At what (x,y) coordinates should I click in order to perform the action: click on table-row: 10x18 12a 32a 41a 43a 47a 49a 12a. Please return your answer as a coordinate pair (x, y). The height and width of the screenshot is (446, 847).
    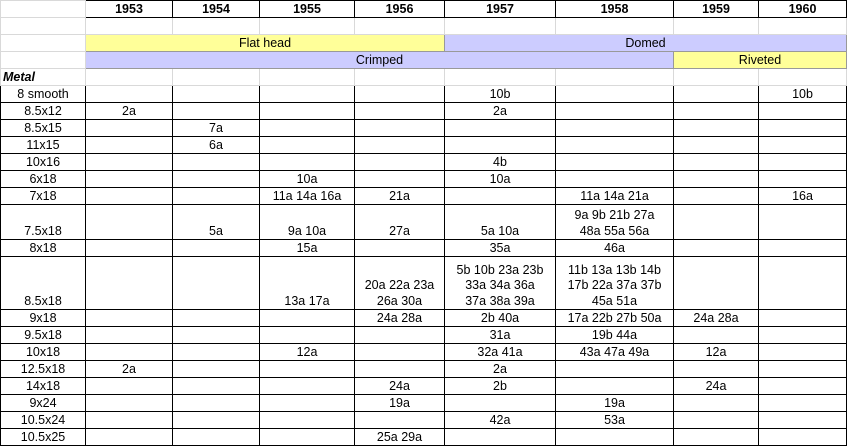
    Looking at the image, I should click on (423, 352).